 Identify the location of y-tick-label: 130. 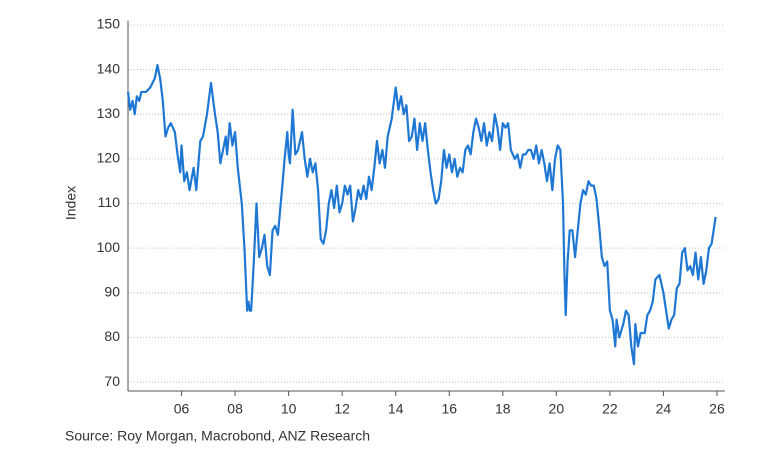
(109, 113).